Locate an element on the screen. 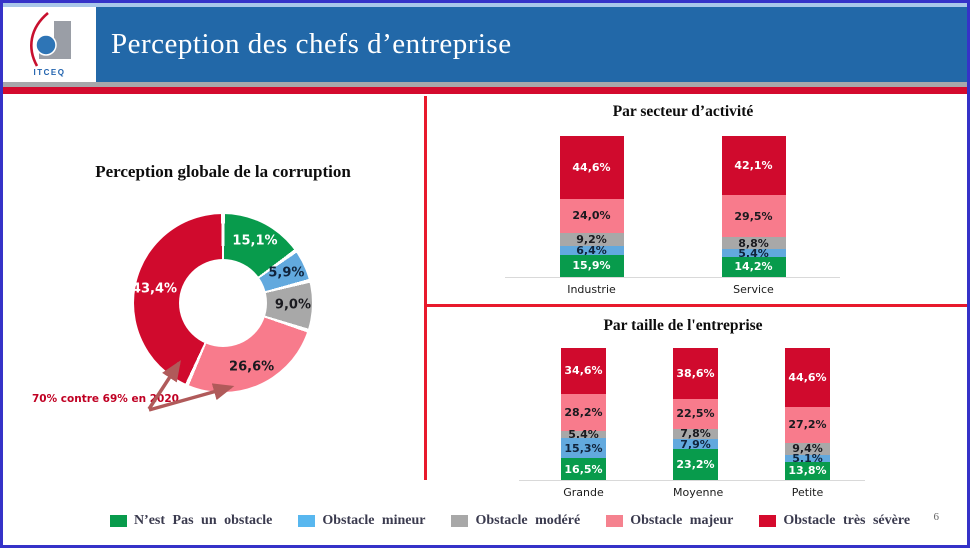  sector-chart-axis is located at coordinates (672, 277).